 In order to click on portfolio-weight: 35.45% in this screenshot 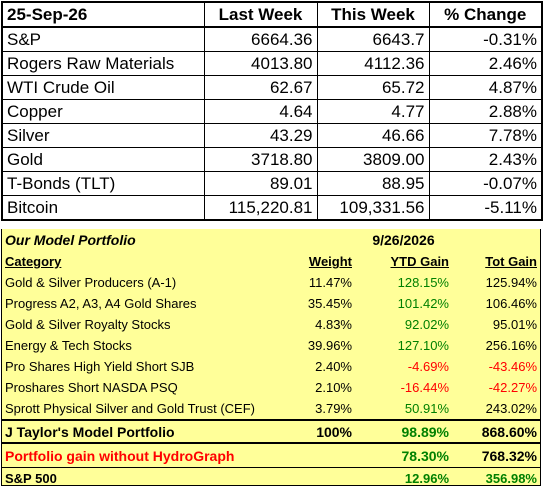, I will do `click(329, 303)`.